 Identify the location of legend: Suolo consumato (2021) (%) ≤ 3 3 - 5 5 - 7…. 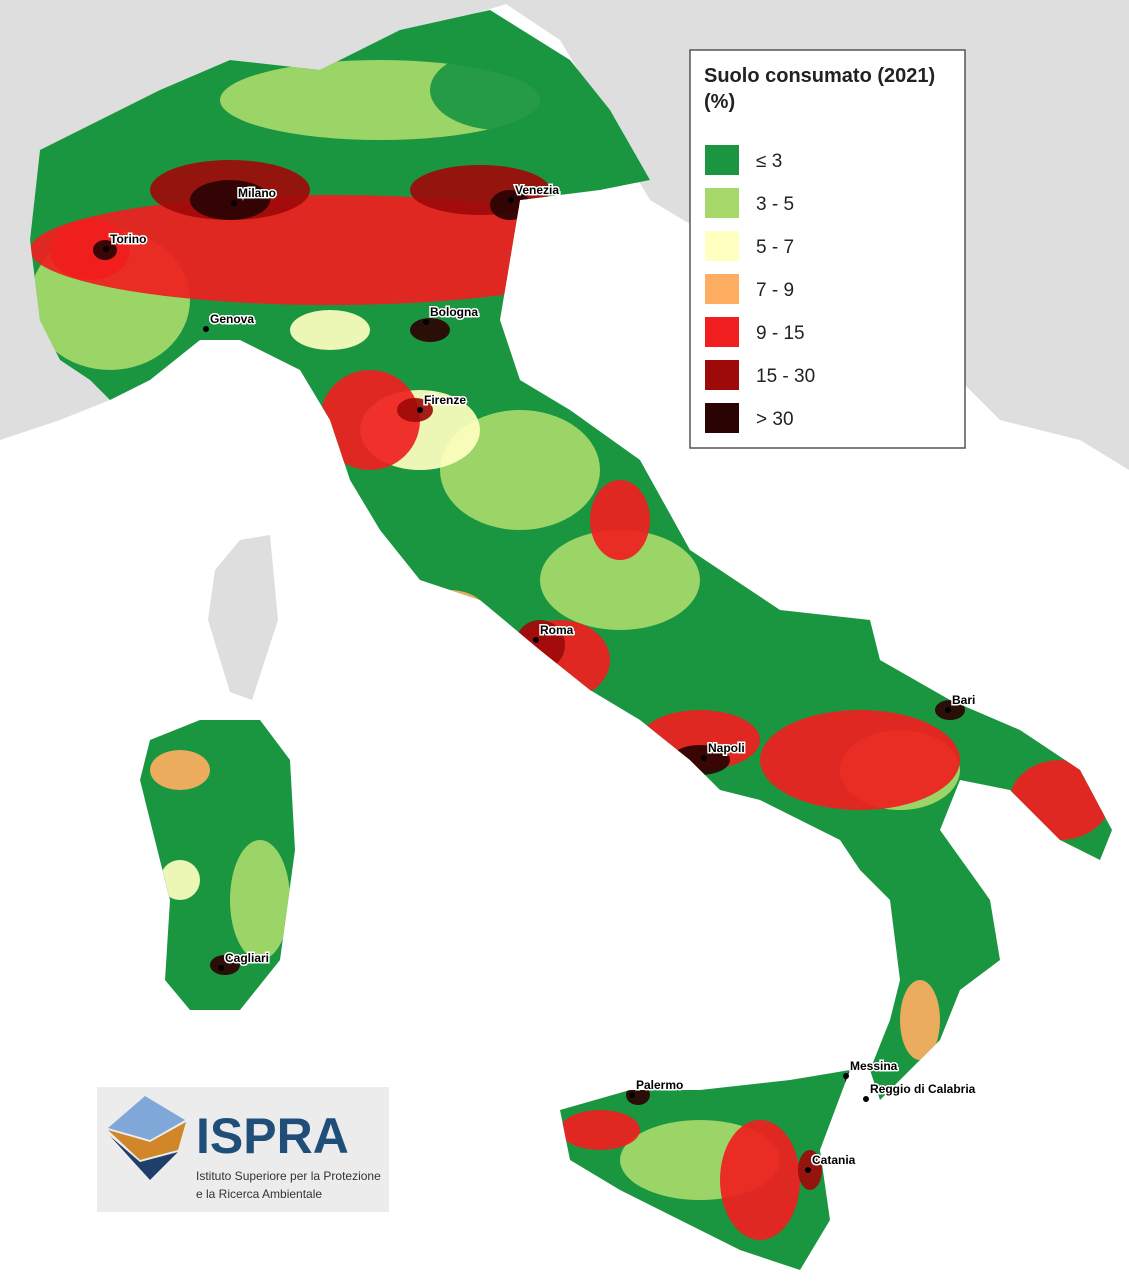
(827, 249).